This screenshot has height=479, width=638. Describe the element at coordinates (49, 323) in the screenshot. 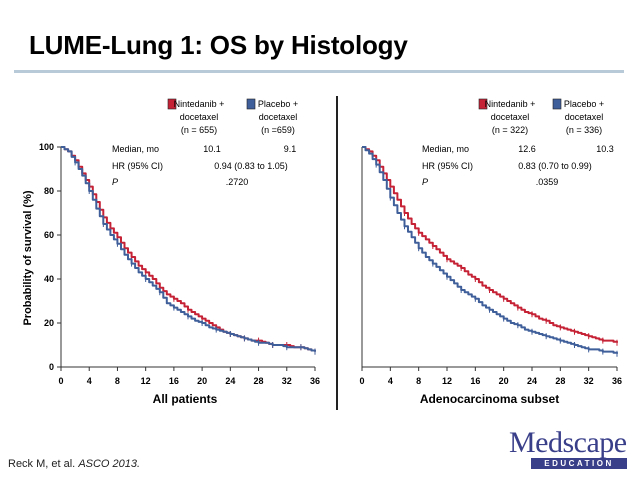

I see `y-tick-label: 20` at that location.